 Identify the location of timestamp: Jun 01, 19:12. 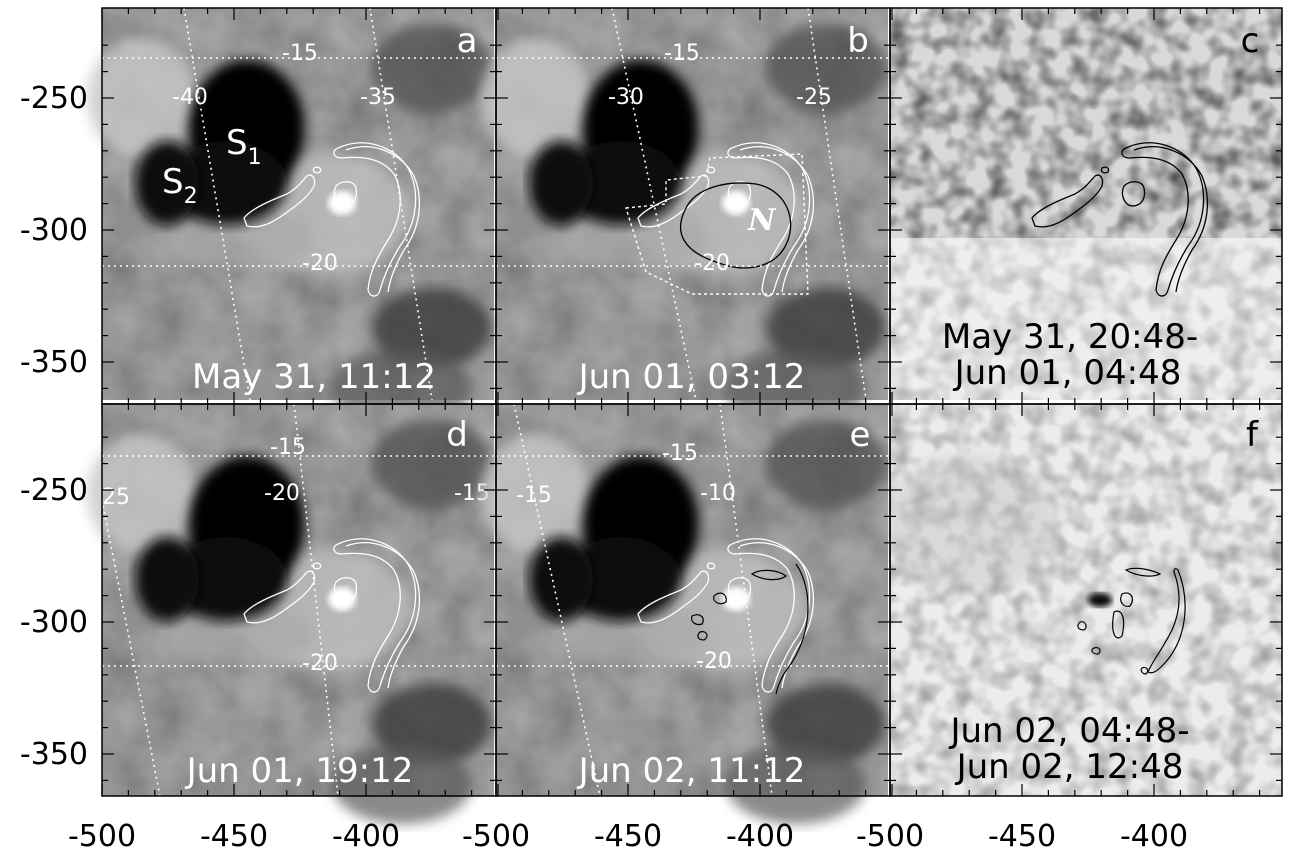
(299, 771).